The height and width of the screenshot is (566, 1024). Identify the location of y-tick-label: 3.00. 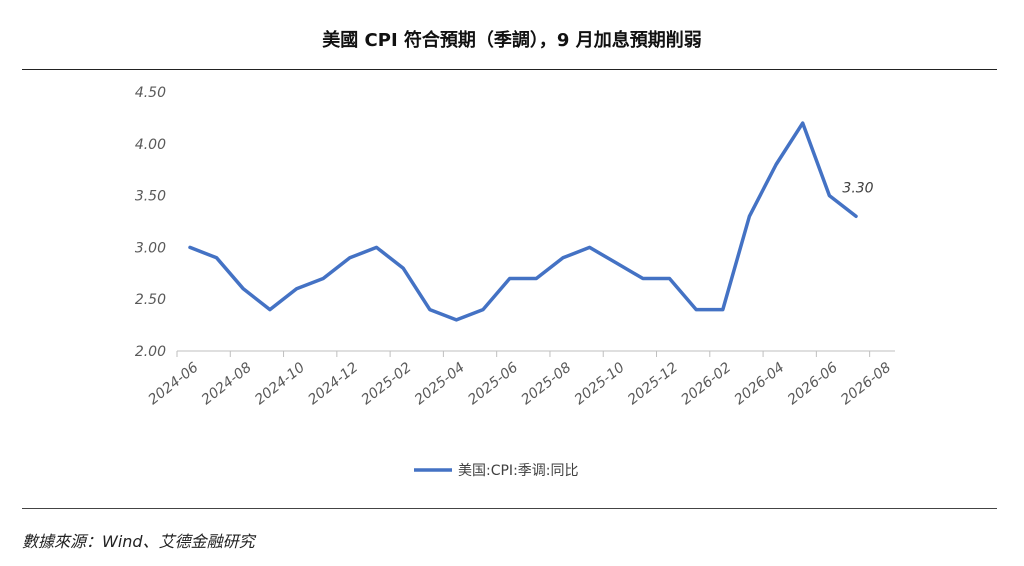
(150, 248).